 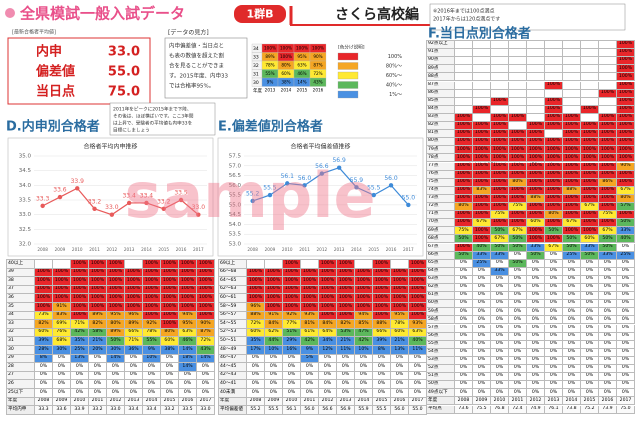 What do you see at coordinates (79, 71) in the screenshot?
I see `summary-box` at bounding box center [79, 71].